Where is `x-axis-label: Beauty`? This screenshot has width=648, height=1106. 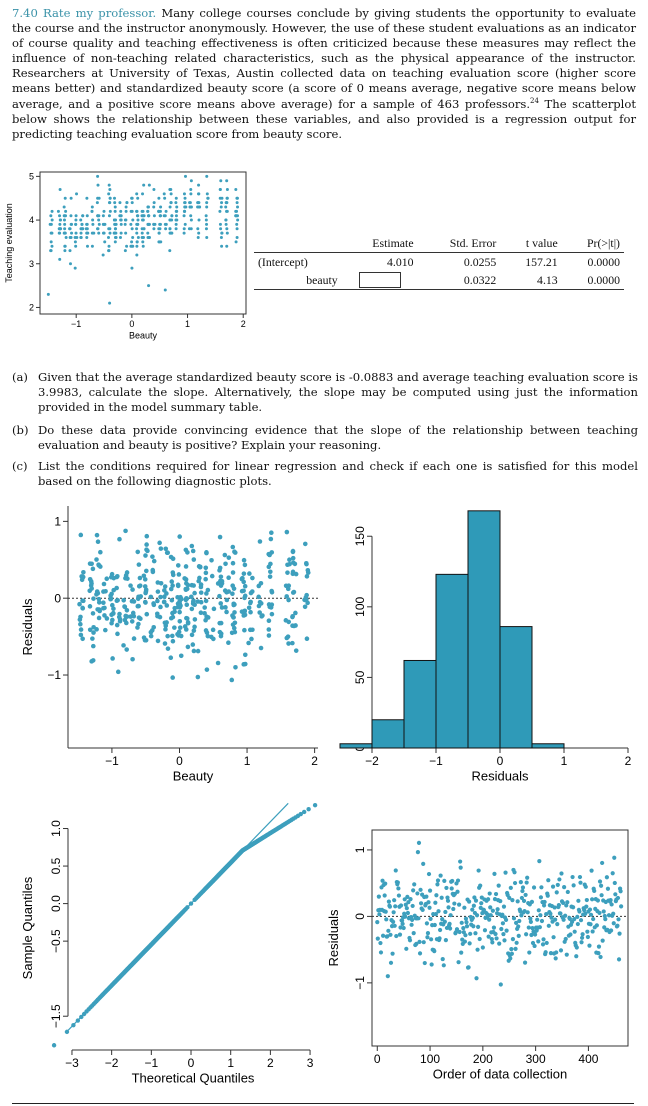
x-axis-label: Beauty is located at coordinates (143, 336).